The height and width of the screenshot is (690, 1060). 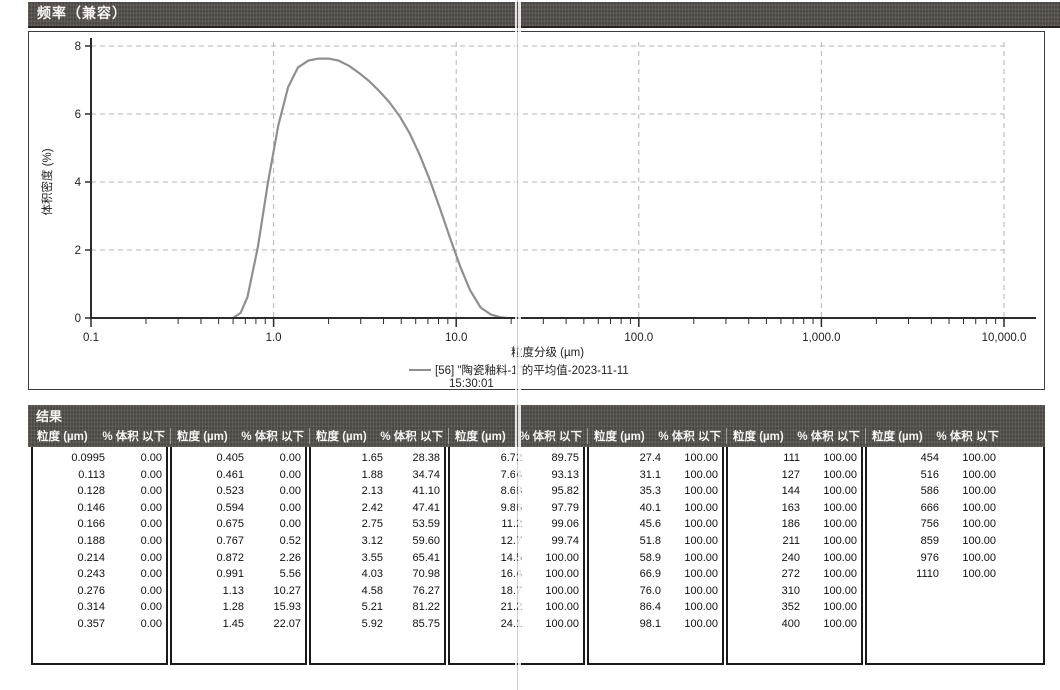 What do you see at coordinates (511, 458) in the screenshot?
I see `size-value: 6.72` at bounding box center [511, 458].